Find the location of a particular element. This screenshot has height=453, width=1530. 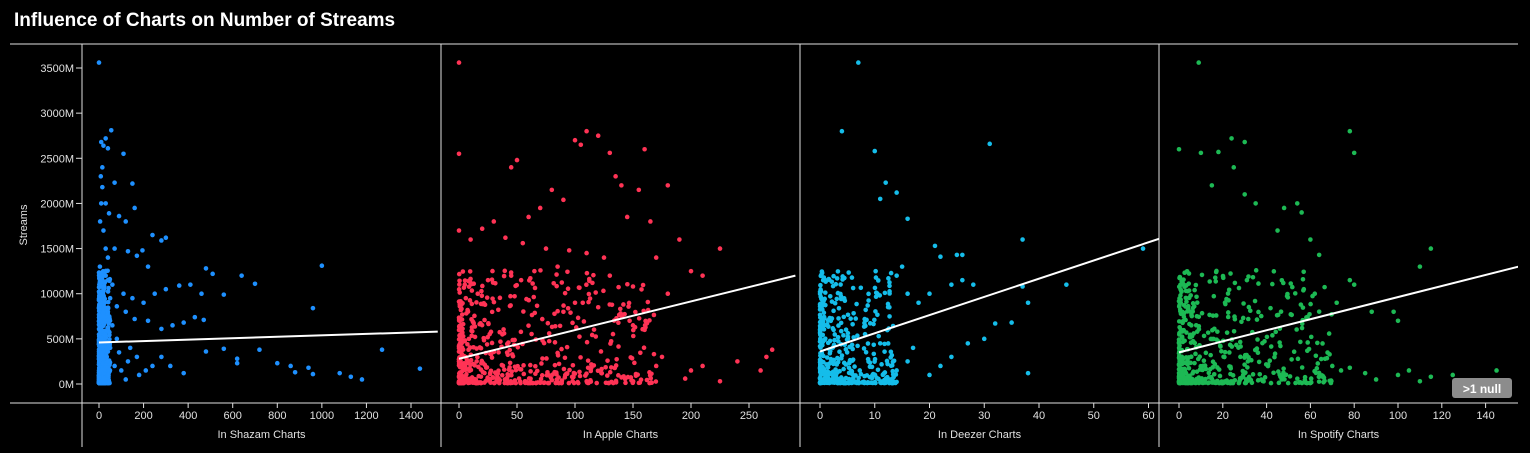

y-tick-label: 3500M is located at coordinates (57, 69).